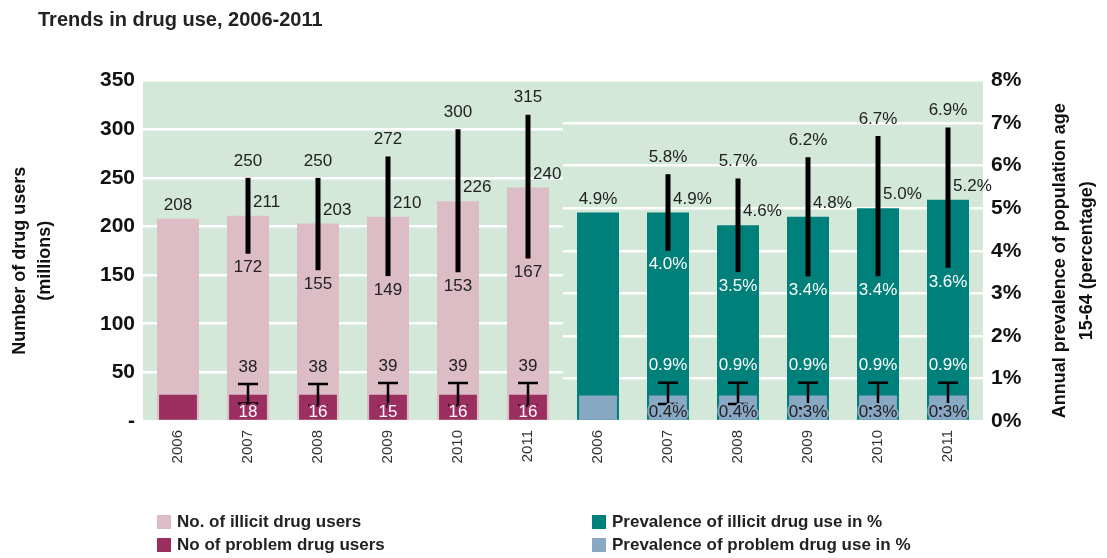  Describe the element at coordinates (528, 272) in the screenshot. I see `annotation: 167` at that location.